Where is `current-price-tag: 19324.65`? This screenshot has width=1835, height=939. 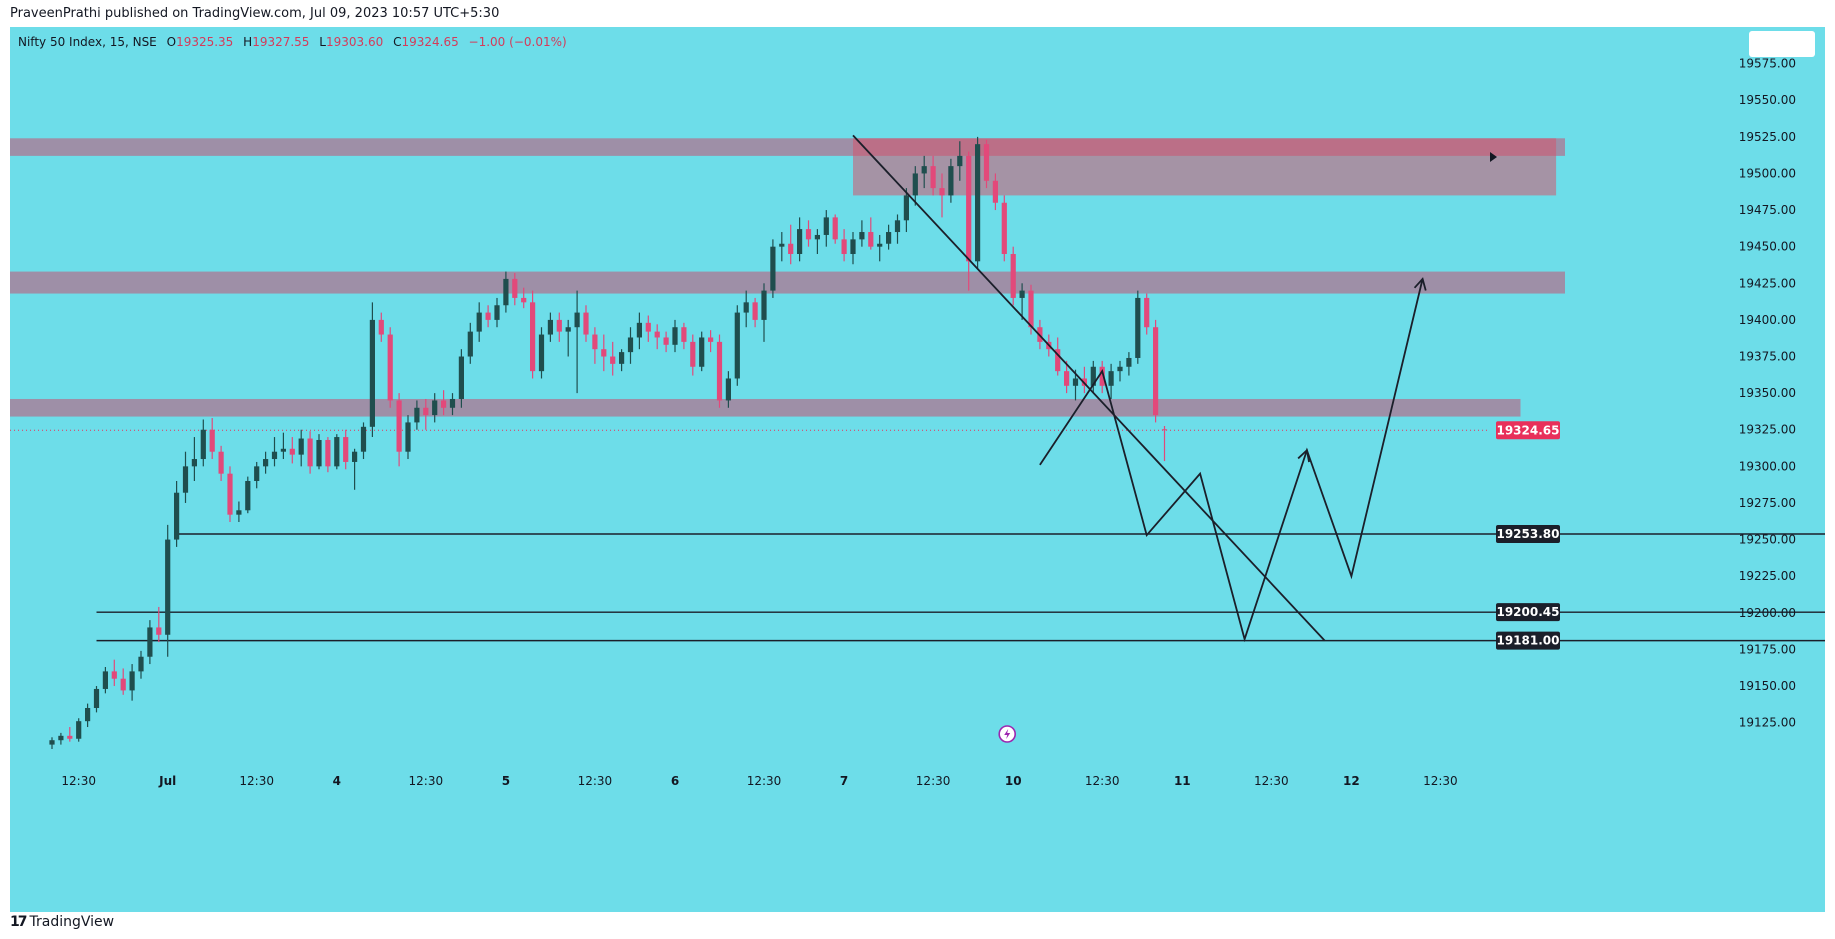
current-price-tag: 19324.65 is located at coordinates (1527, 430).